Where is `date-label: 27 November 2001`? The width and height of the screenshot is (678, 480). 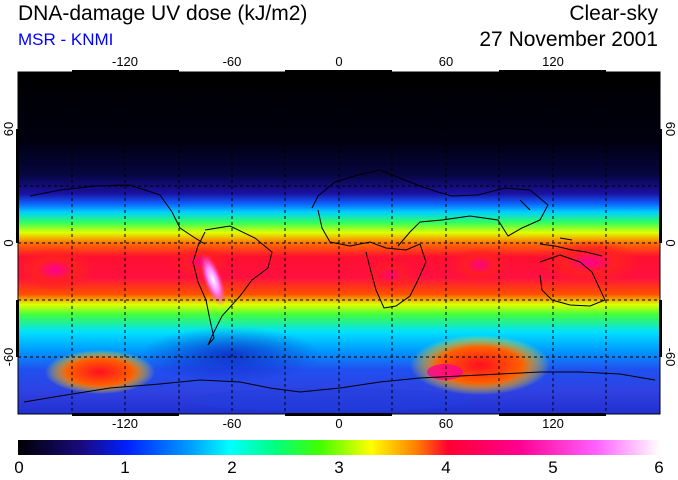
date-label: 27 November 2001 is located at coordinates (568, 39).